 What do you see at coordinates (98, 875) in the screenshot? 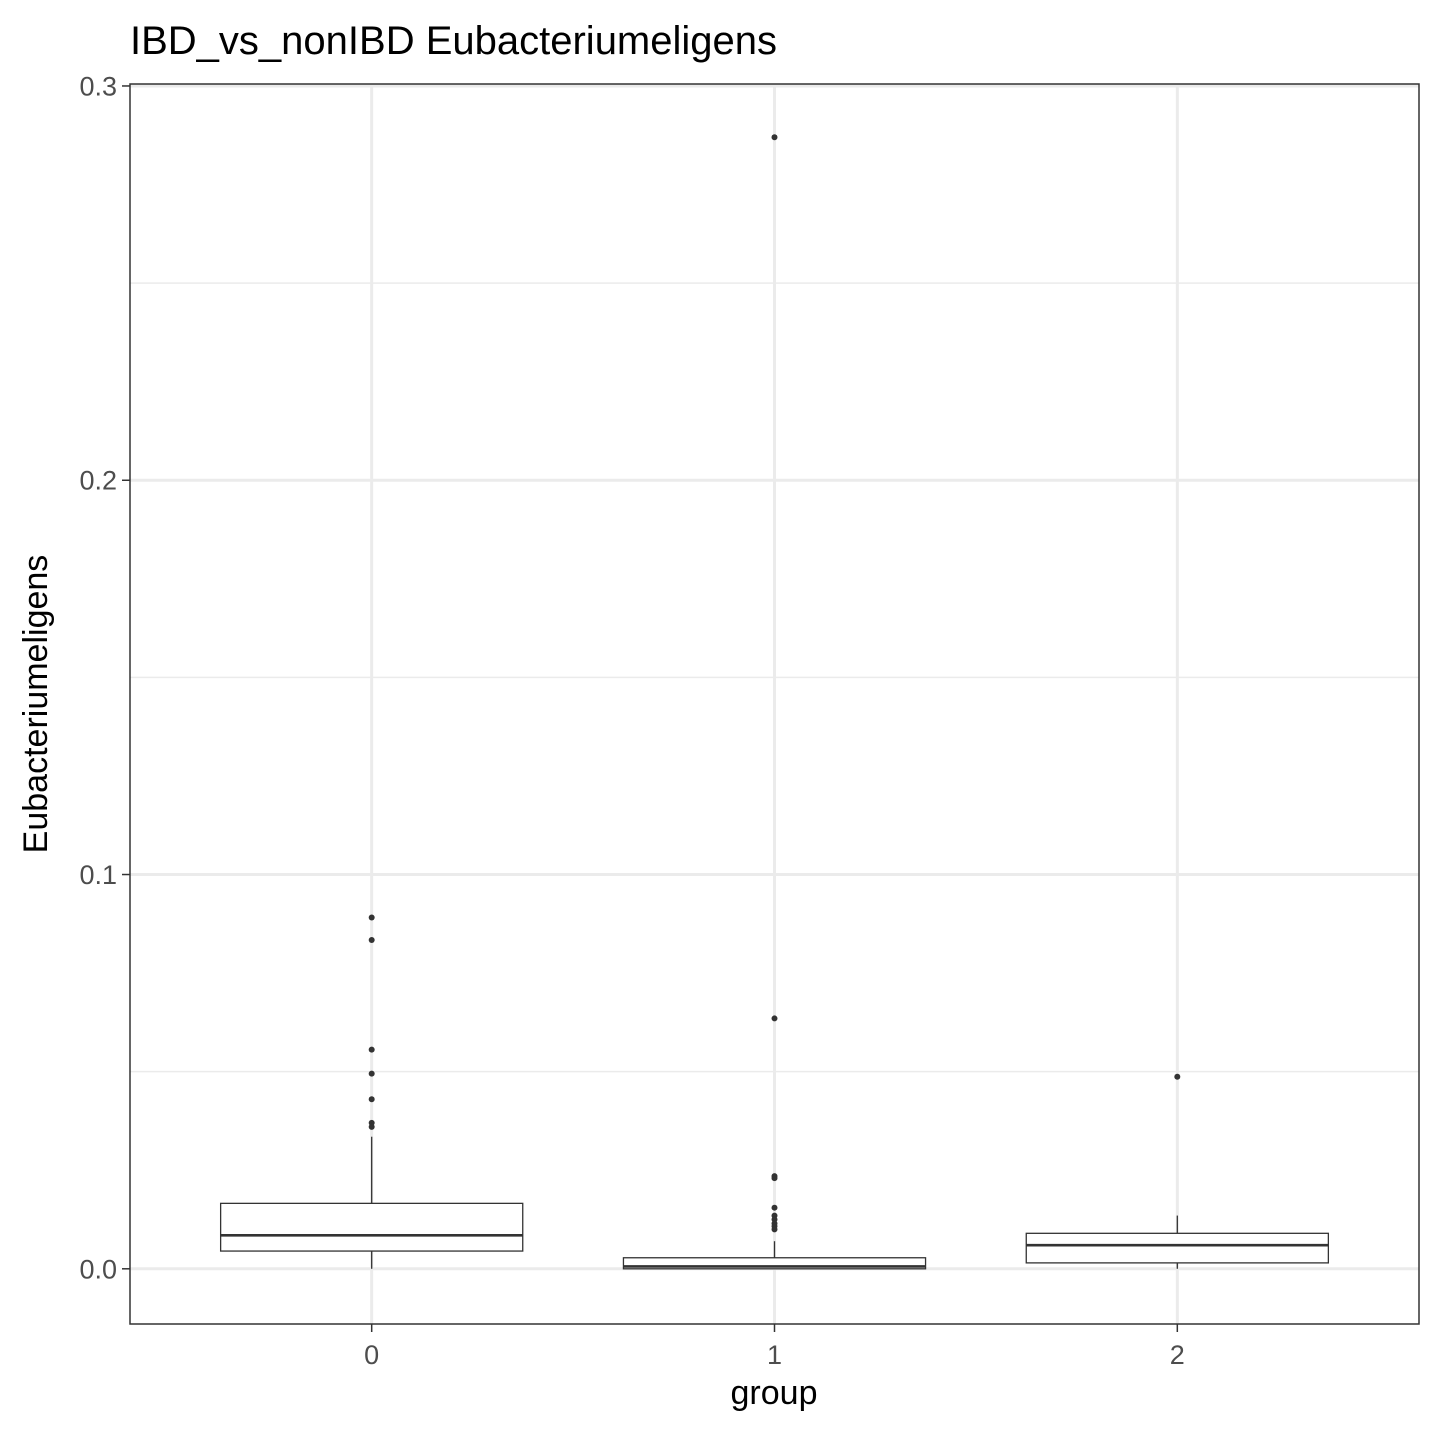
I see `y-tick-label: 0.1` at bounding box center [98, 875].